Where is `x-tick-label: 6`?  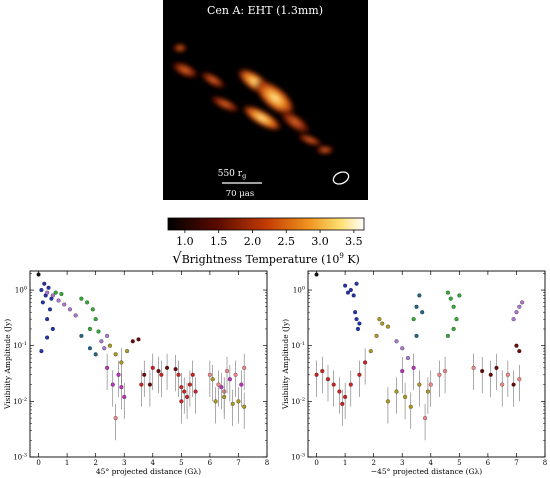
x-tick-label: 6 is located at coordinates (210, 463).